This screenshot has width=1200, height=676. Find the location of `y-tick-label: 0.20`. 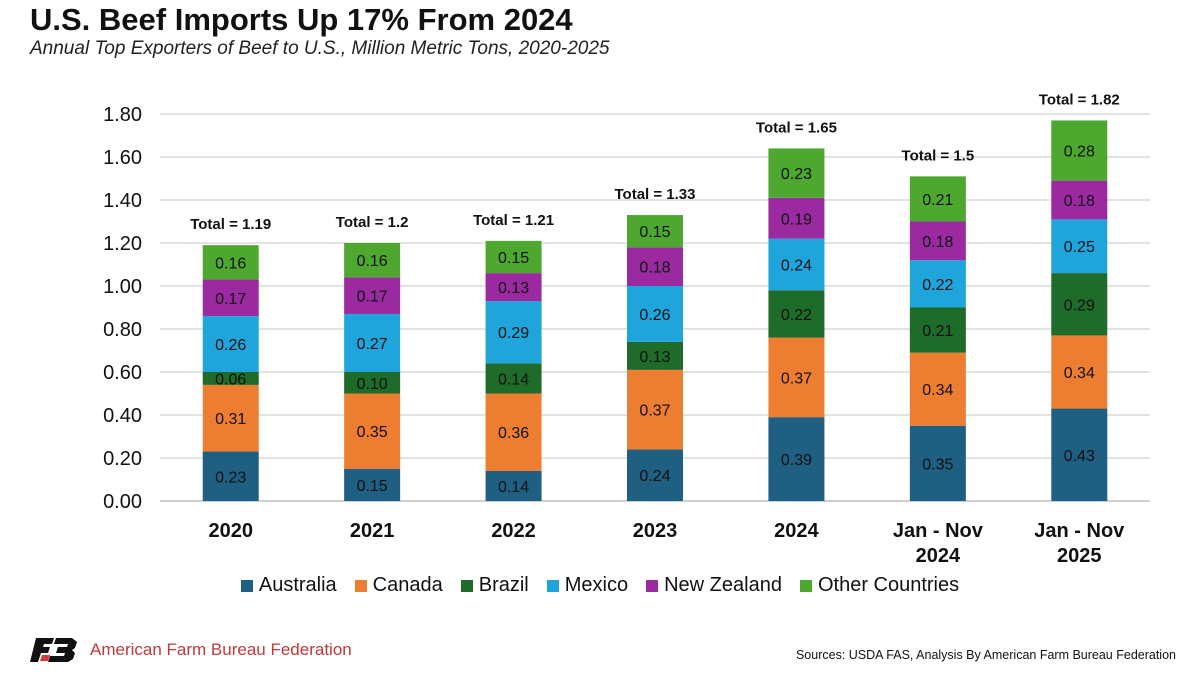

y-tick-label: 0.20 is located at coordinates (122, 459).